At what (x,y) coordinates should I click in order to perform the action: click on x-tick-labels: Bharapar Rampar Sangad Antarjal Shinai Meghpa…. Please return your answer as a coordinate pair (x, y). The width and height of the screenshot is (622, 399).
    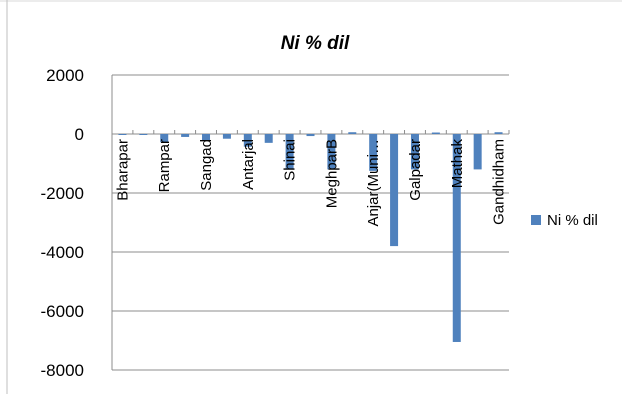
    Looking at the image, I should click on (310, 183).